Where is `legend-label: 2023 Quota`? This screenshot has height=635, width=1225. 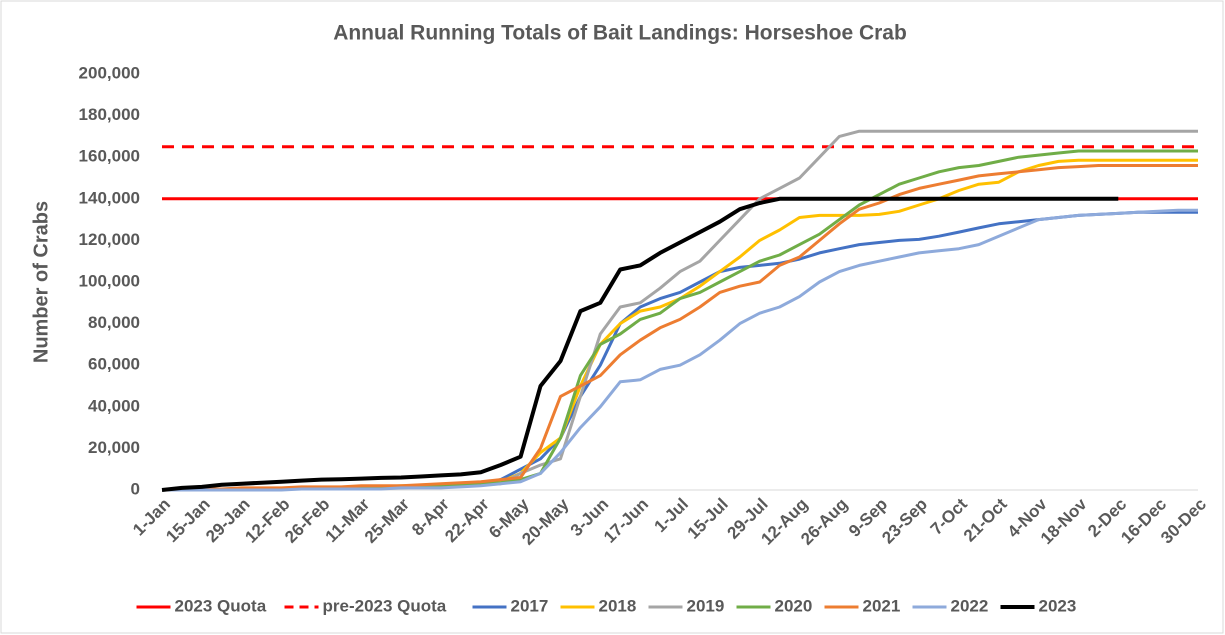
legend-label: 2023 Quota is located at coordinates (221, 605).